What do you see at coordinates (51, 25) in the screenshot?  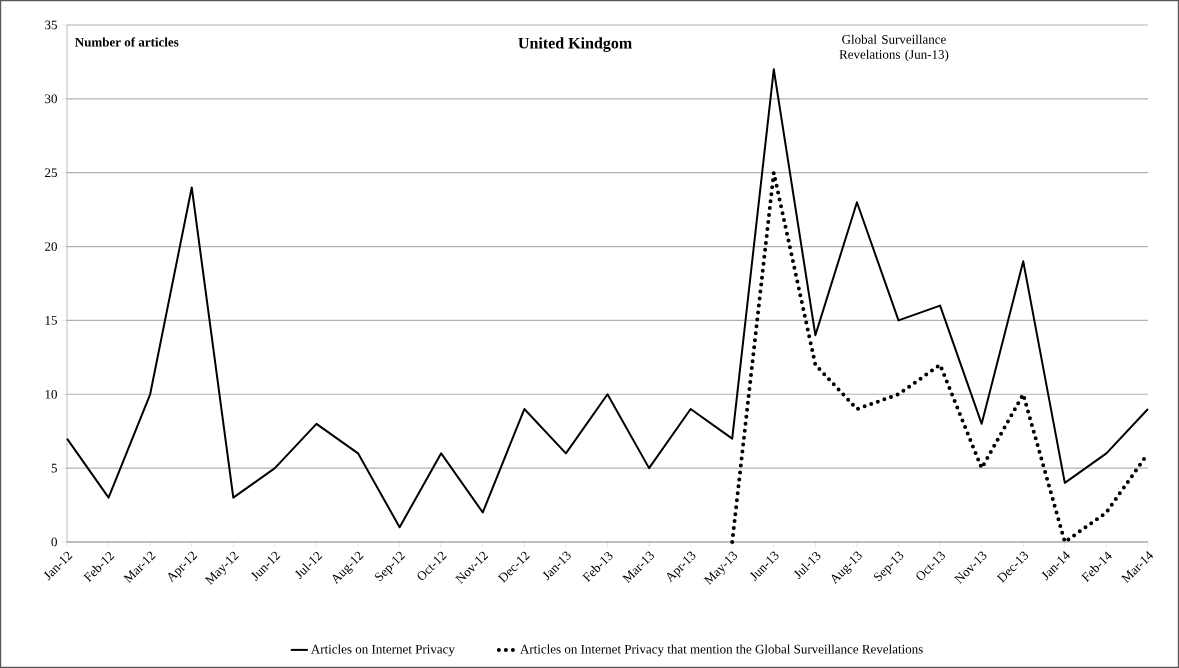 I see `y-tick-label: 35` at bounding box center [51, 25].